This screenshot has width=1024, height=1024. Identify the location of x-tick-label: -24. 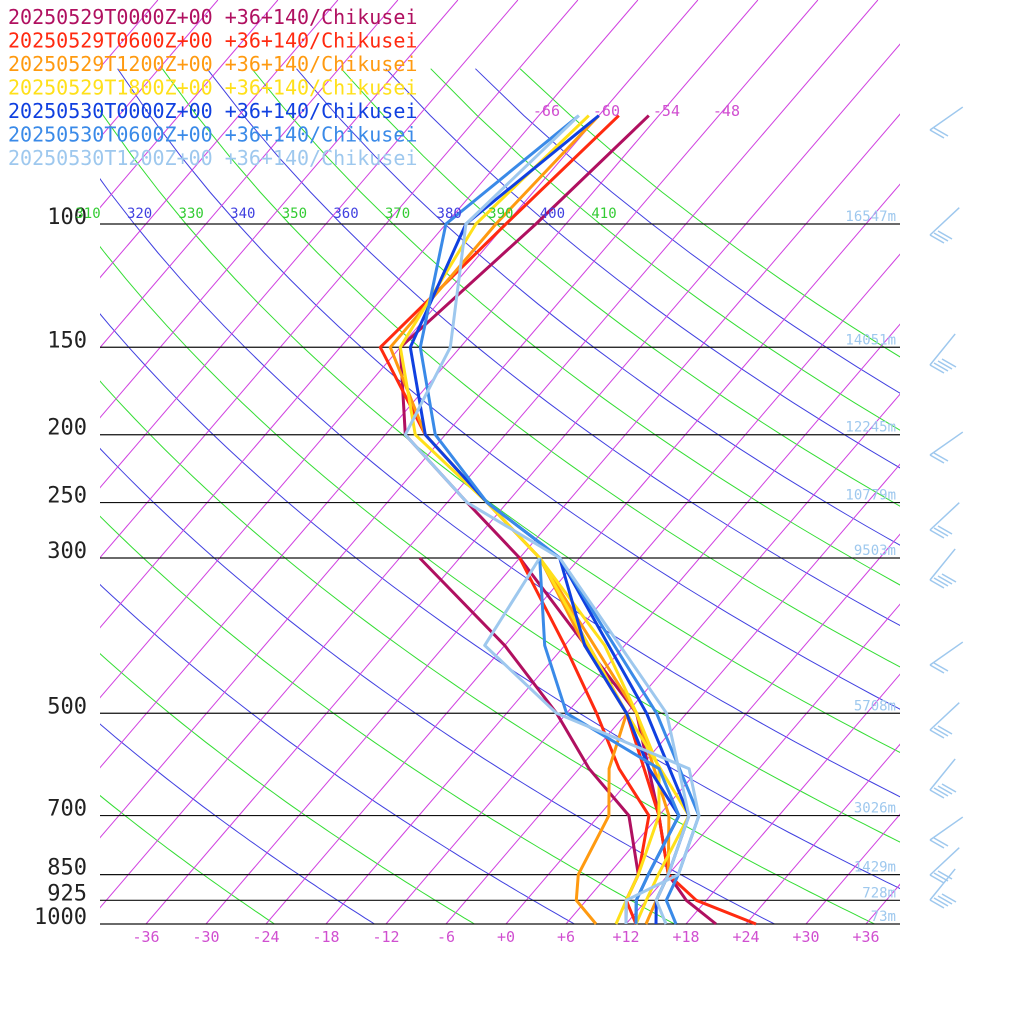
(265, 937).